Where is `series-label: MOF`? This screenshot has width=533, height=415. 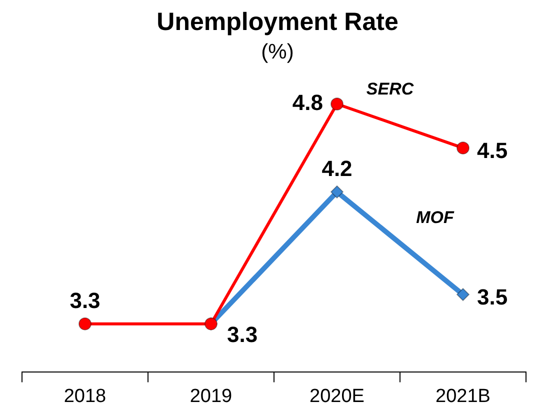
series-label: MOF is located at coordinates (435, 217).